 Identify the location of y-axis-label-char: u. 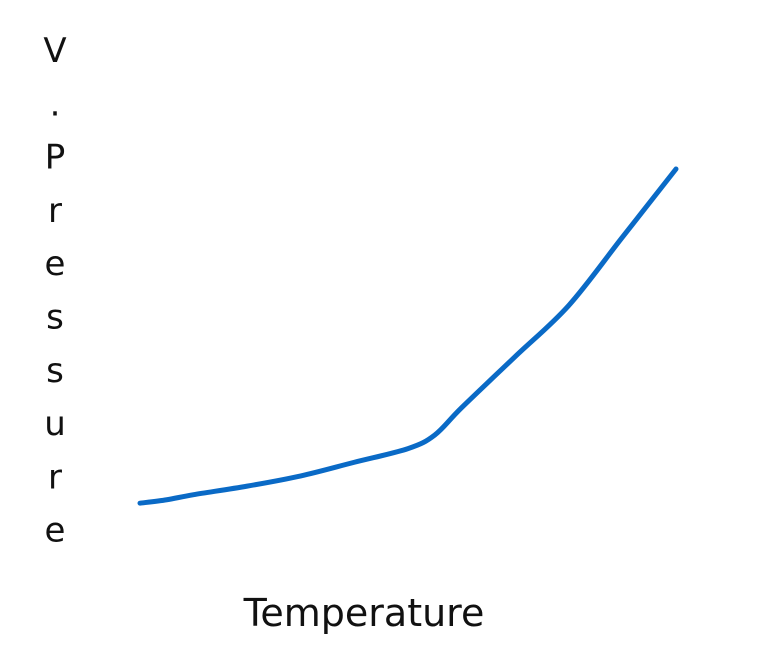
(55, 424).